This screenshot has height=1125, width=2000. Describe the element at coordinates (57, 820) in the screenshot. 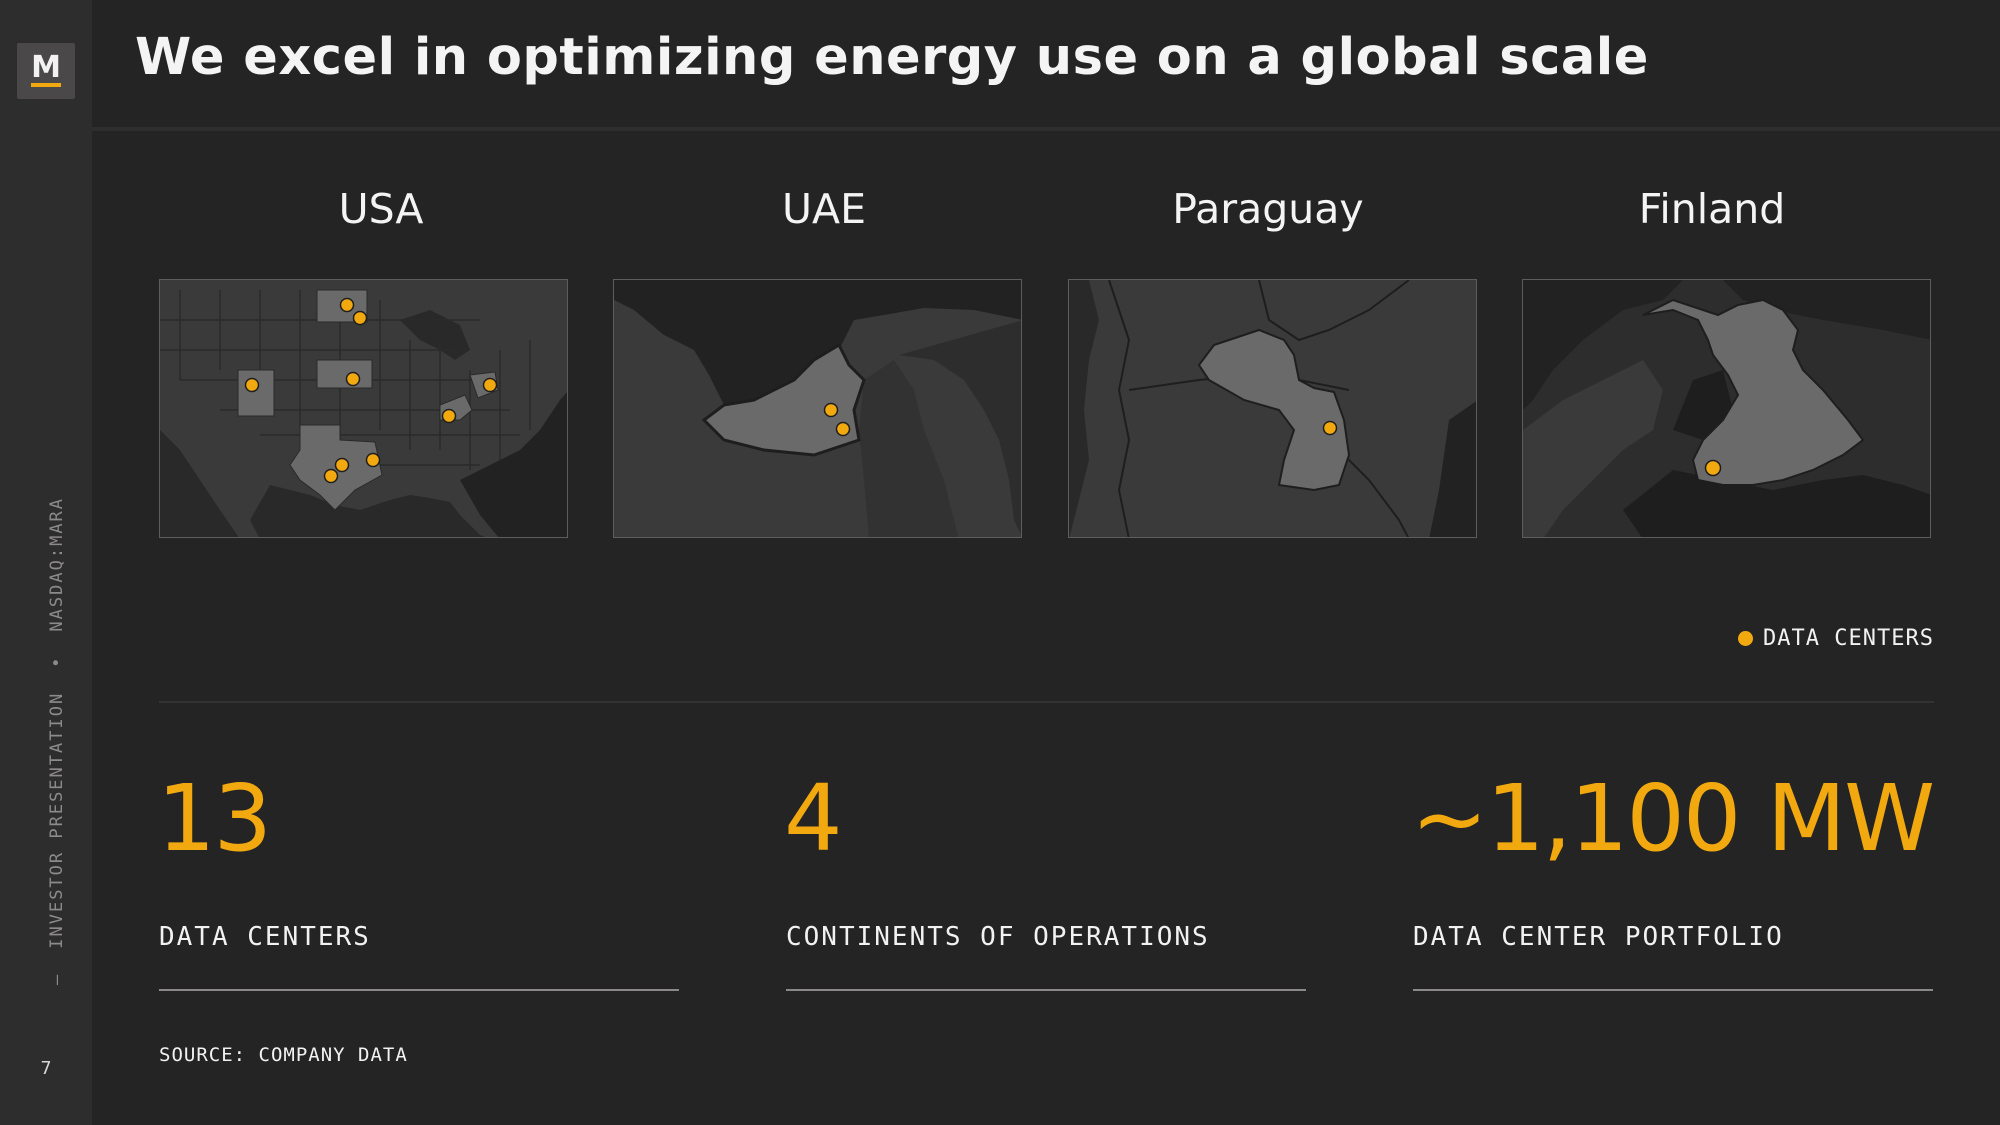

I see `presentation-label: INVESTOR PRESENTATION` at that location.